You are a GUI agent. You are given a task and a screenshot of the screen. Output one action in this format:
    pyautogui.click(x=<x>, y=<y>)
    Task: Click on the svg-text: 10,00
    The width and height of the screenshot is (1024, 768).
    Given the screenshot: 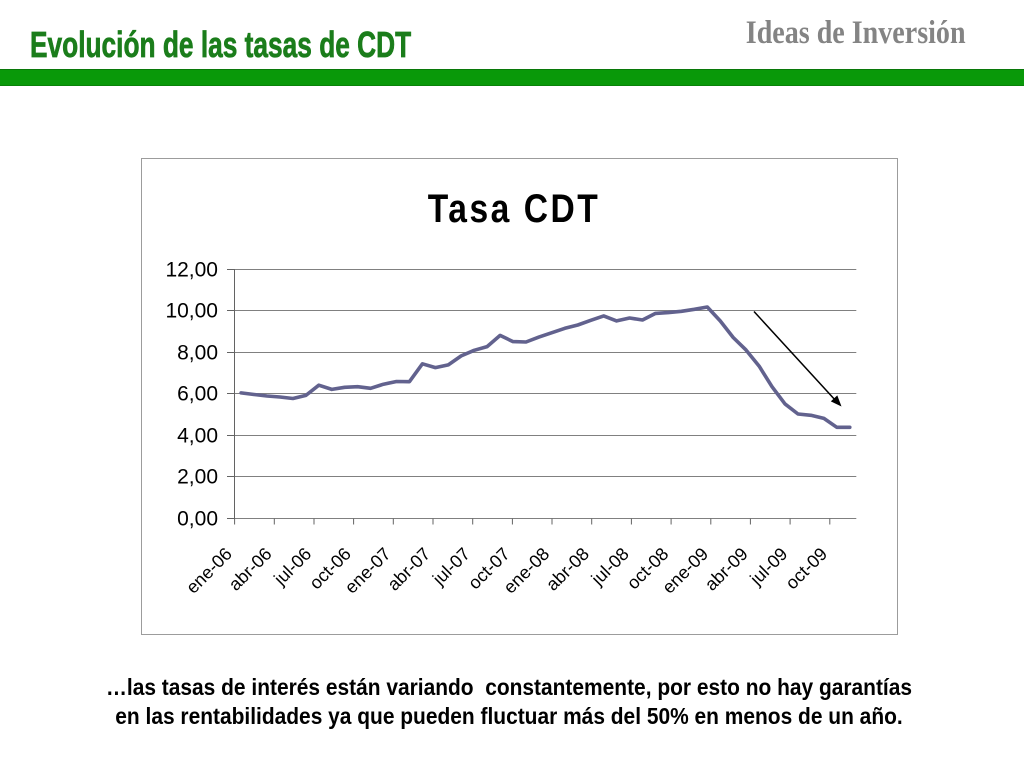 What is the action you would take?
    pyautogui.click(x=191, y=311)
    